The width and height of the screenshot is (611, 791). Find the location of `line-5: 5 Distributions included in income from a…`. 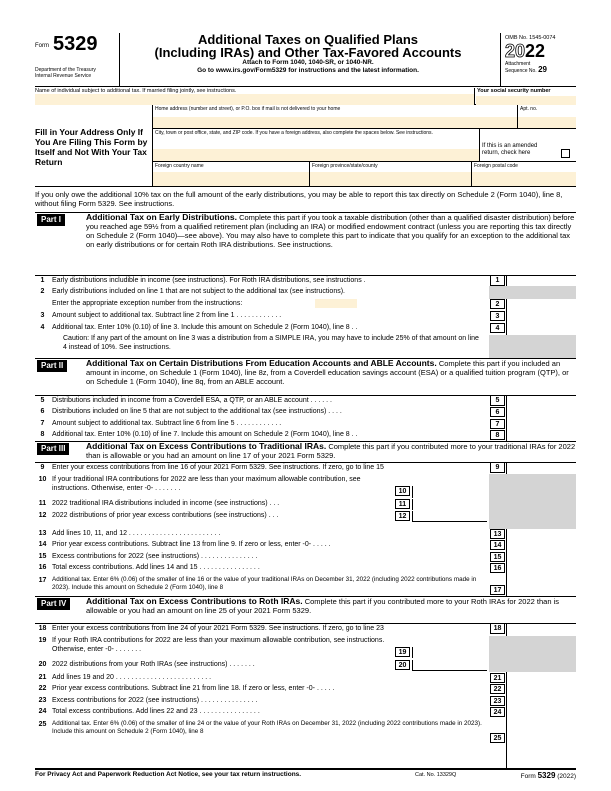

line-5: 5 Distributions included in income from a… is located at coordinates (305, 401).